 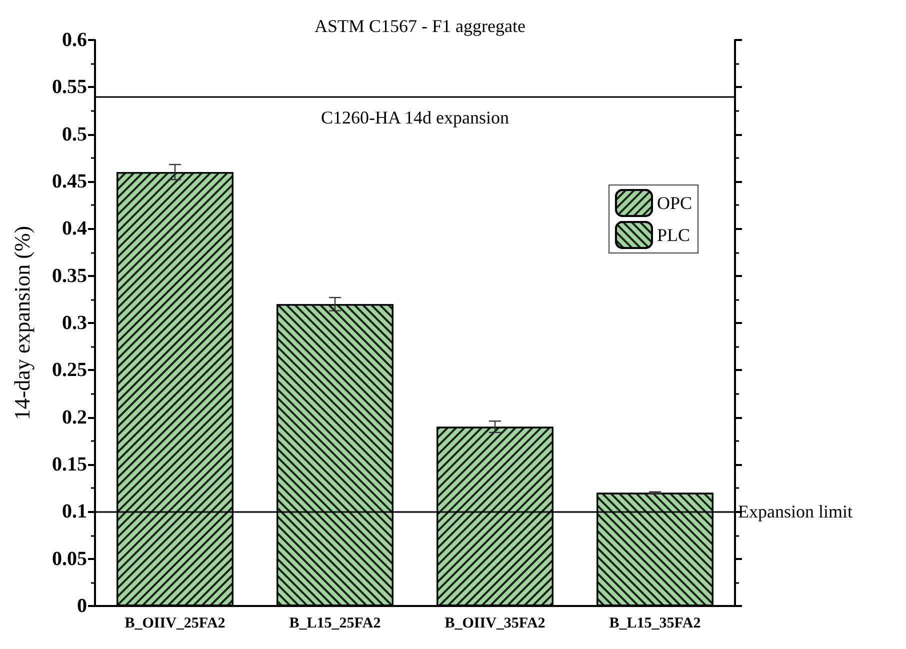 I want to click on x-tick-label: B_L15_25FA2, so click(x=335, y=624).